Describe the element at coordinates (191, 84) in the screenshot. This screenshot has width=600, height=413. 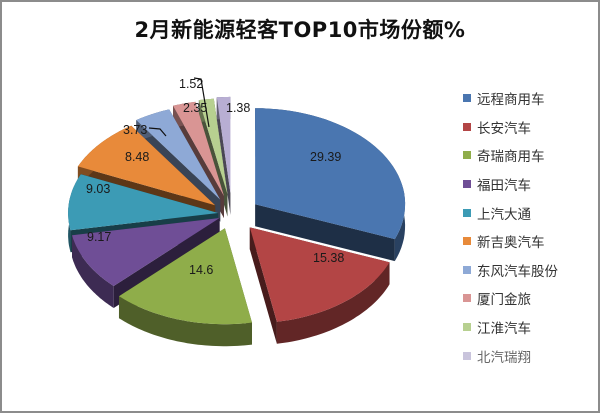
I see `data-label: 1.52` at that location.